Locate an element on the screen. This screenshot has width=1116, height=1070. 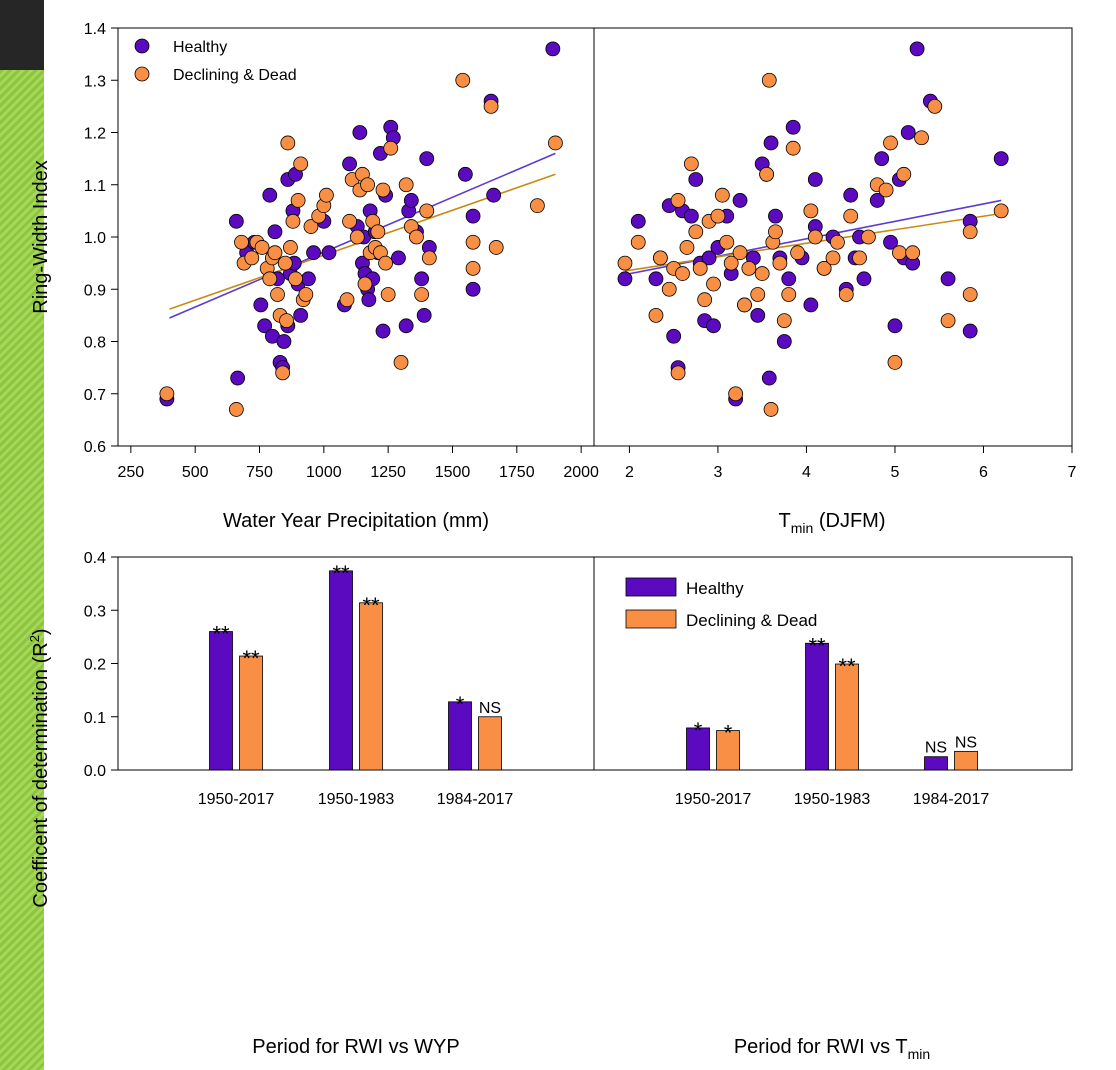
y-tick-label: 1.2 is located at coordinates (95, 134).